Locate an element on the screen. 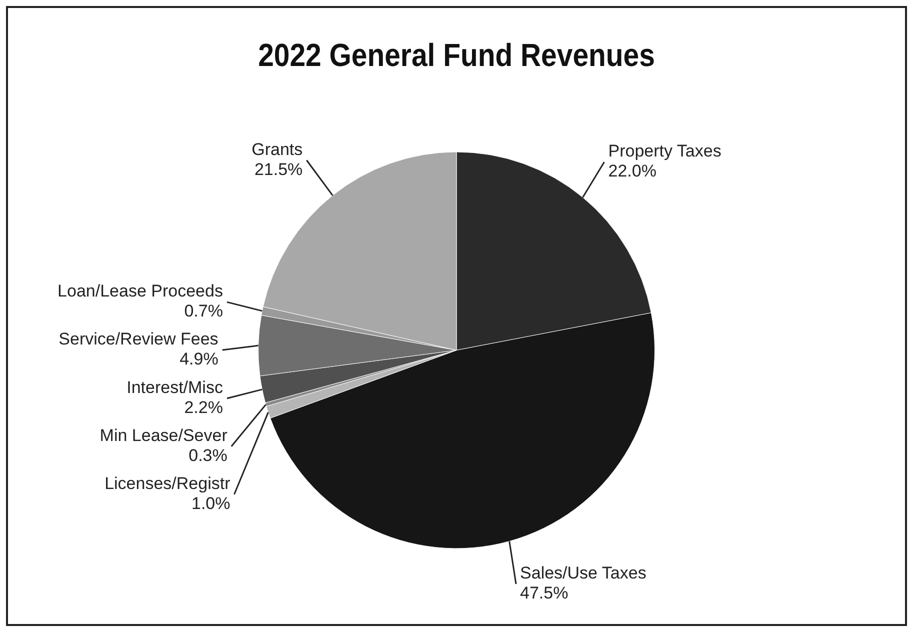 The image size is (913, 632). slice-label: Interest/Misc is located at coordinates (175, 388).